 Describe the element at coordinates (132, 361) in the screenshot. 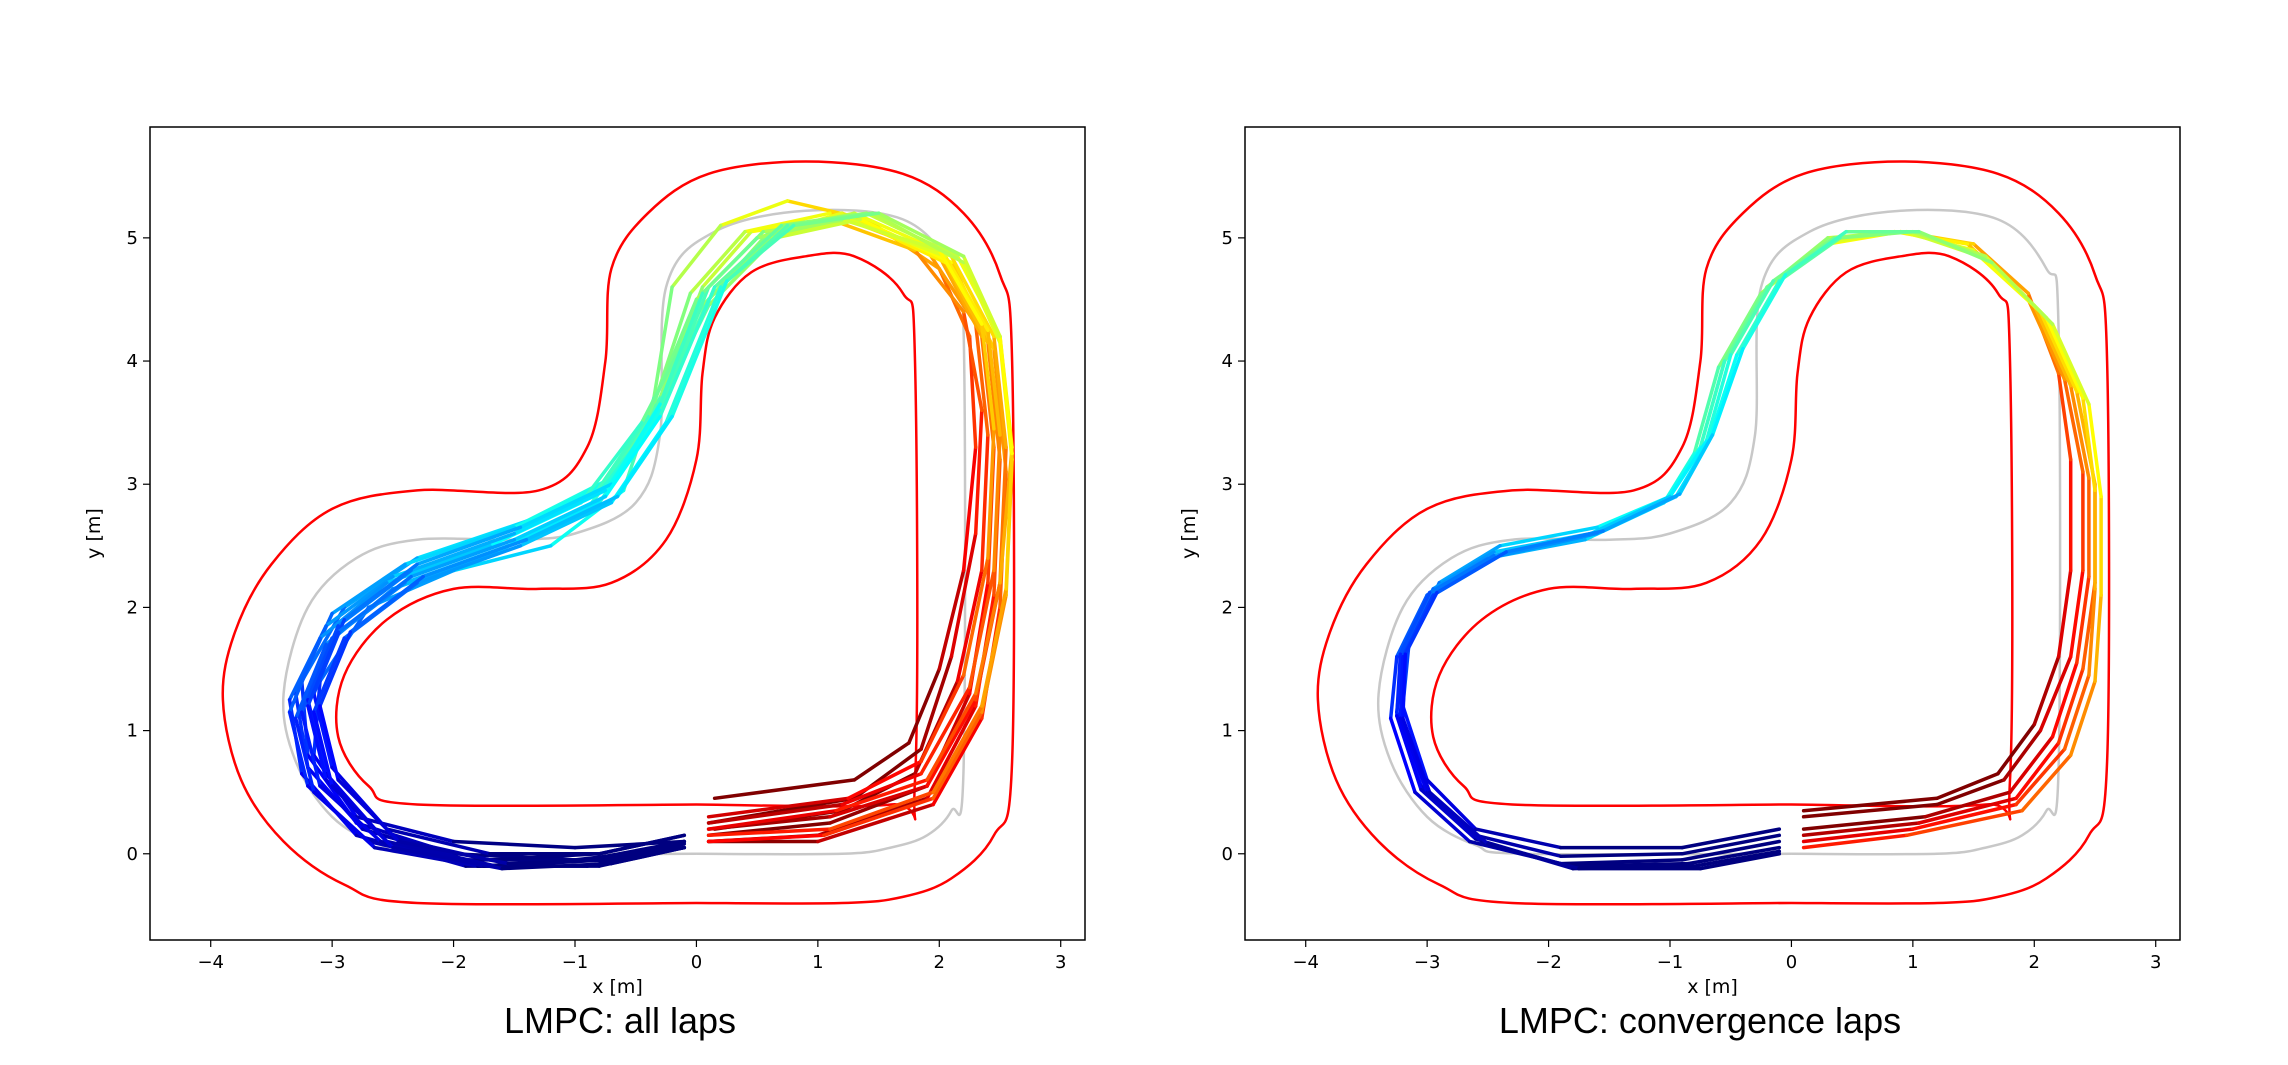

I see `y-tick-label: 4` at that location.